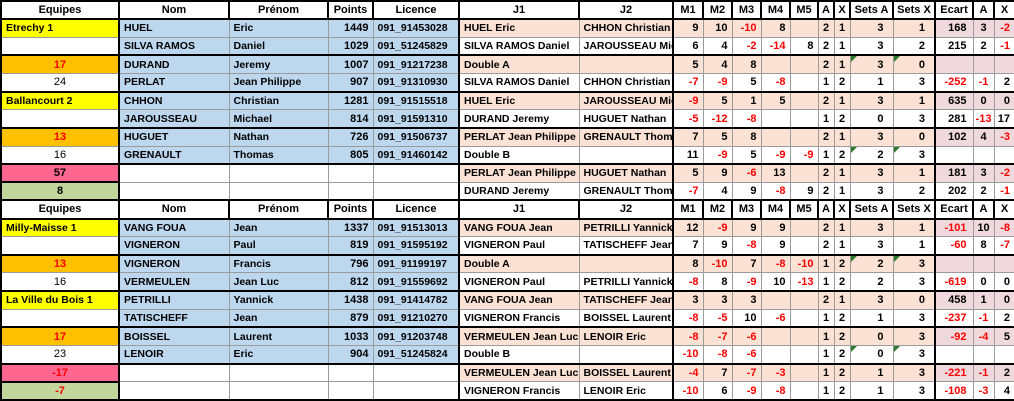 This screenshot has width=1014, height=401. I want to click on cell-m1: -7, so click(688, 82).